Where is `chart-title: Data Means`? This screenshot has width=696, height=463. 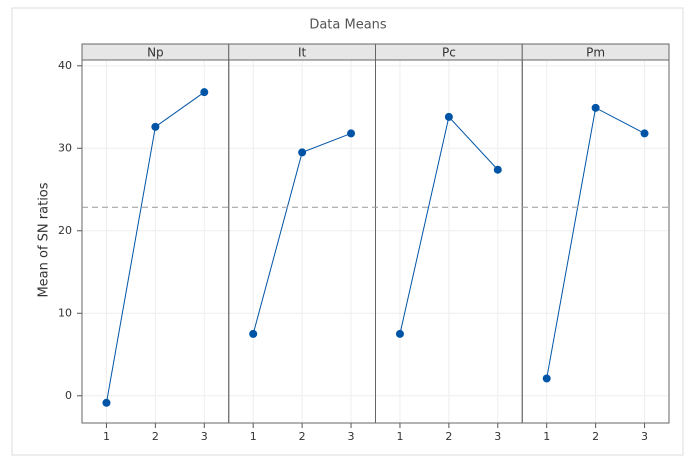 chart-title: Data Means is located at coordinates (348, 25).